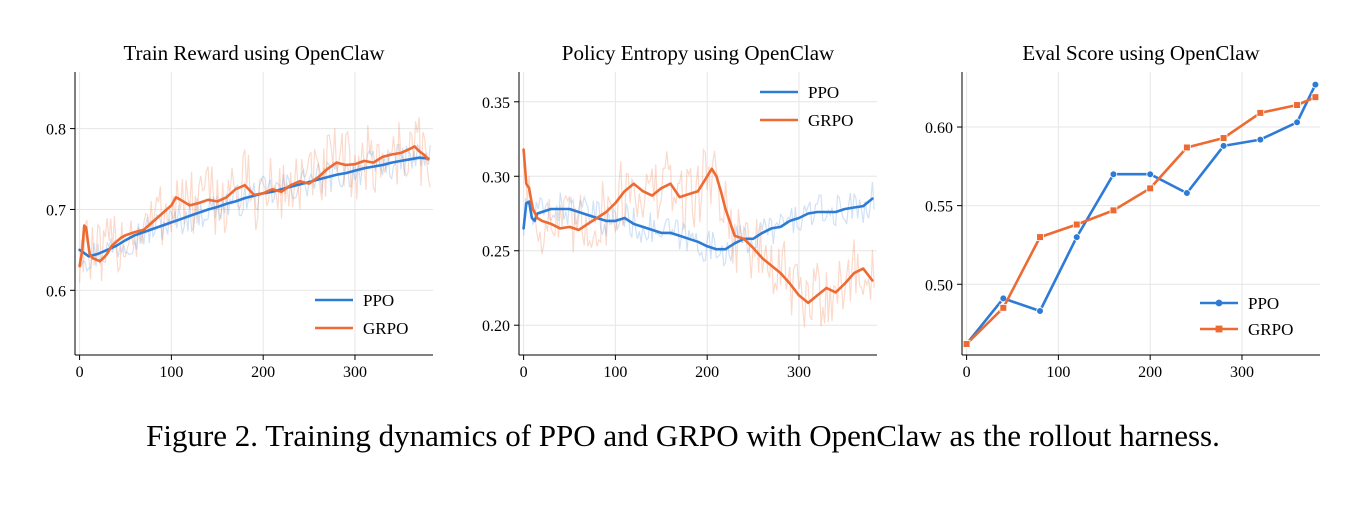  What do you see at coordinates (1141, 53) in the screenshot?
I see `chart-title: Eval Score using OpenClaw` at bounding box center [1141, 53].